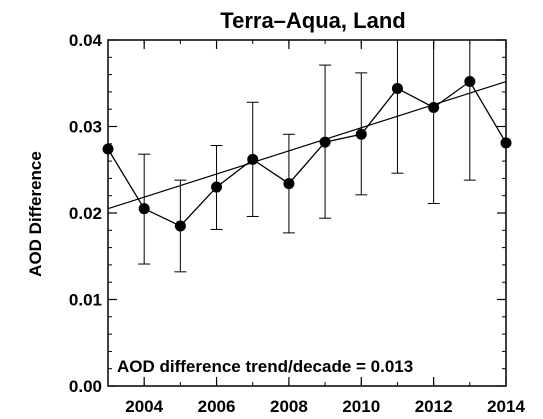 This screenshot has width=543, height=419. I want to click on trend-annotation: AOD difference trend/decade = 0.013, so click(265, 366).